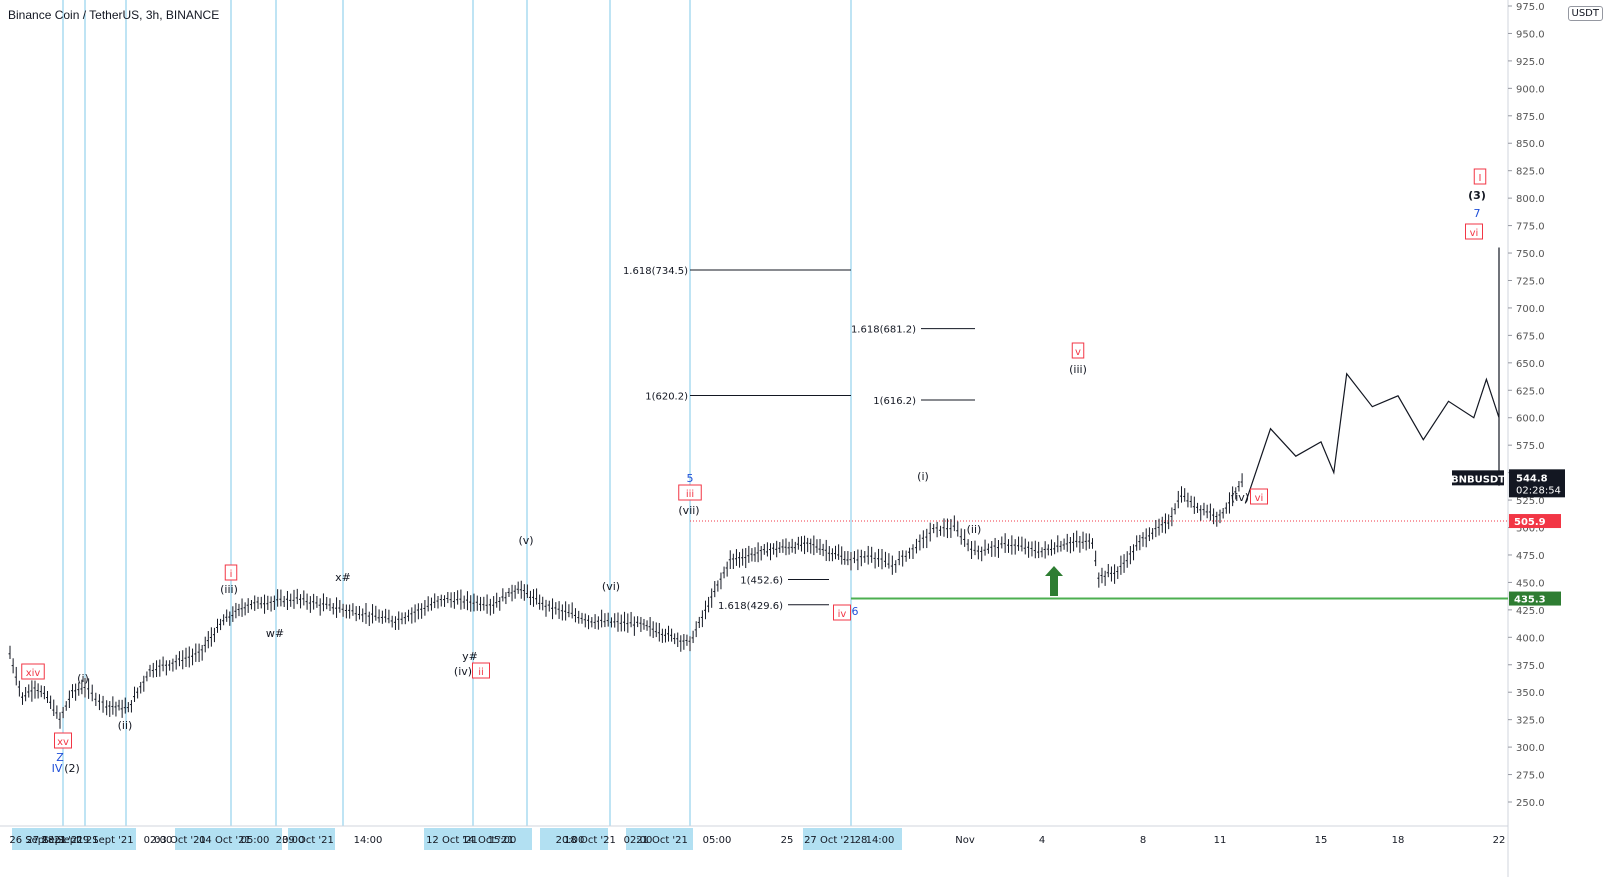  I want to click on x-tick-label: 28, so click(861, 840).